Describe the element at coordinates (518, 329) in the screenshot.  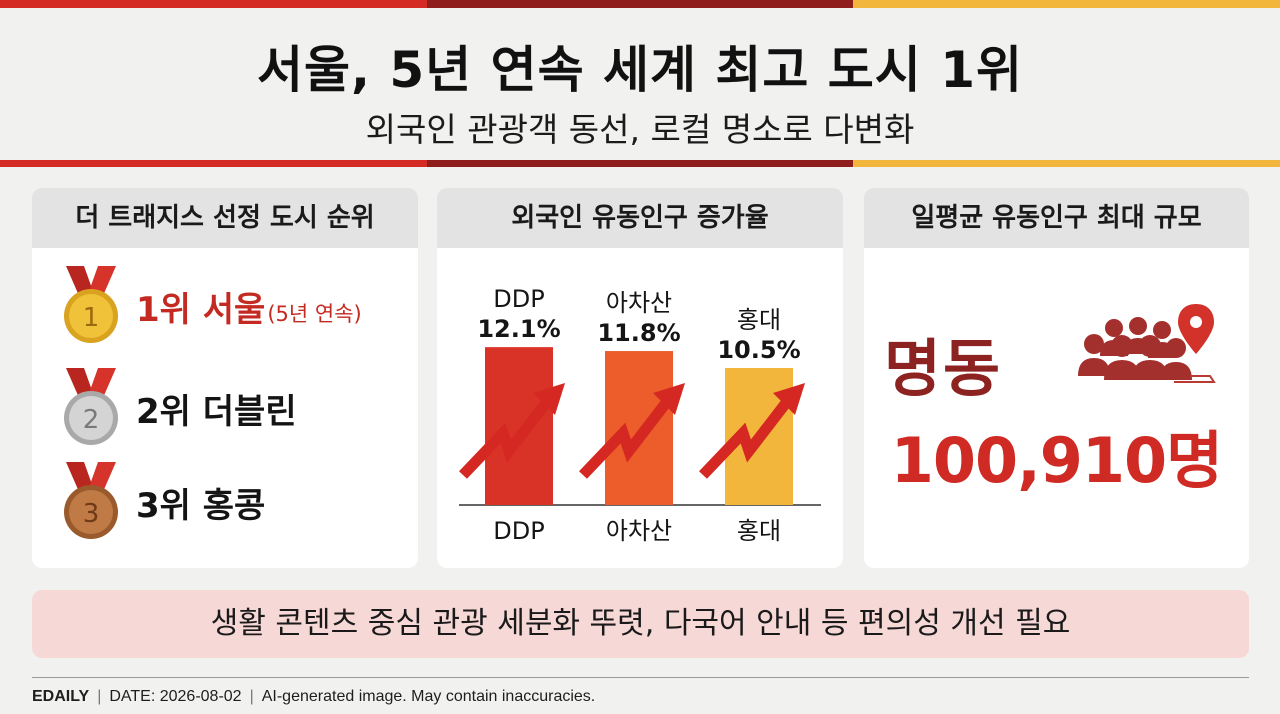
I see `bar-value-label-0: 12.1%` at that location.